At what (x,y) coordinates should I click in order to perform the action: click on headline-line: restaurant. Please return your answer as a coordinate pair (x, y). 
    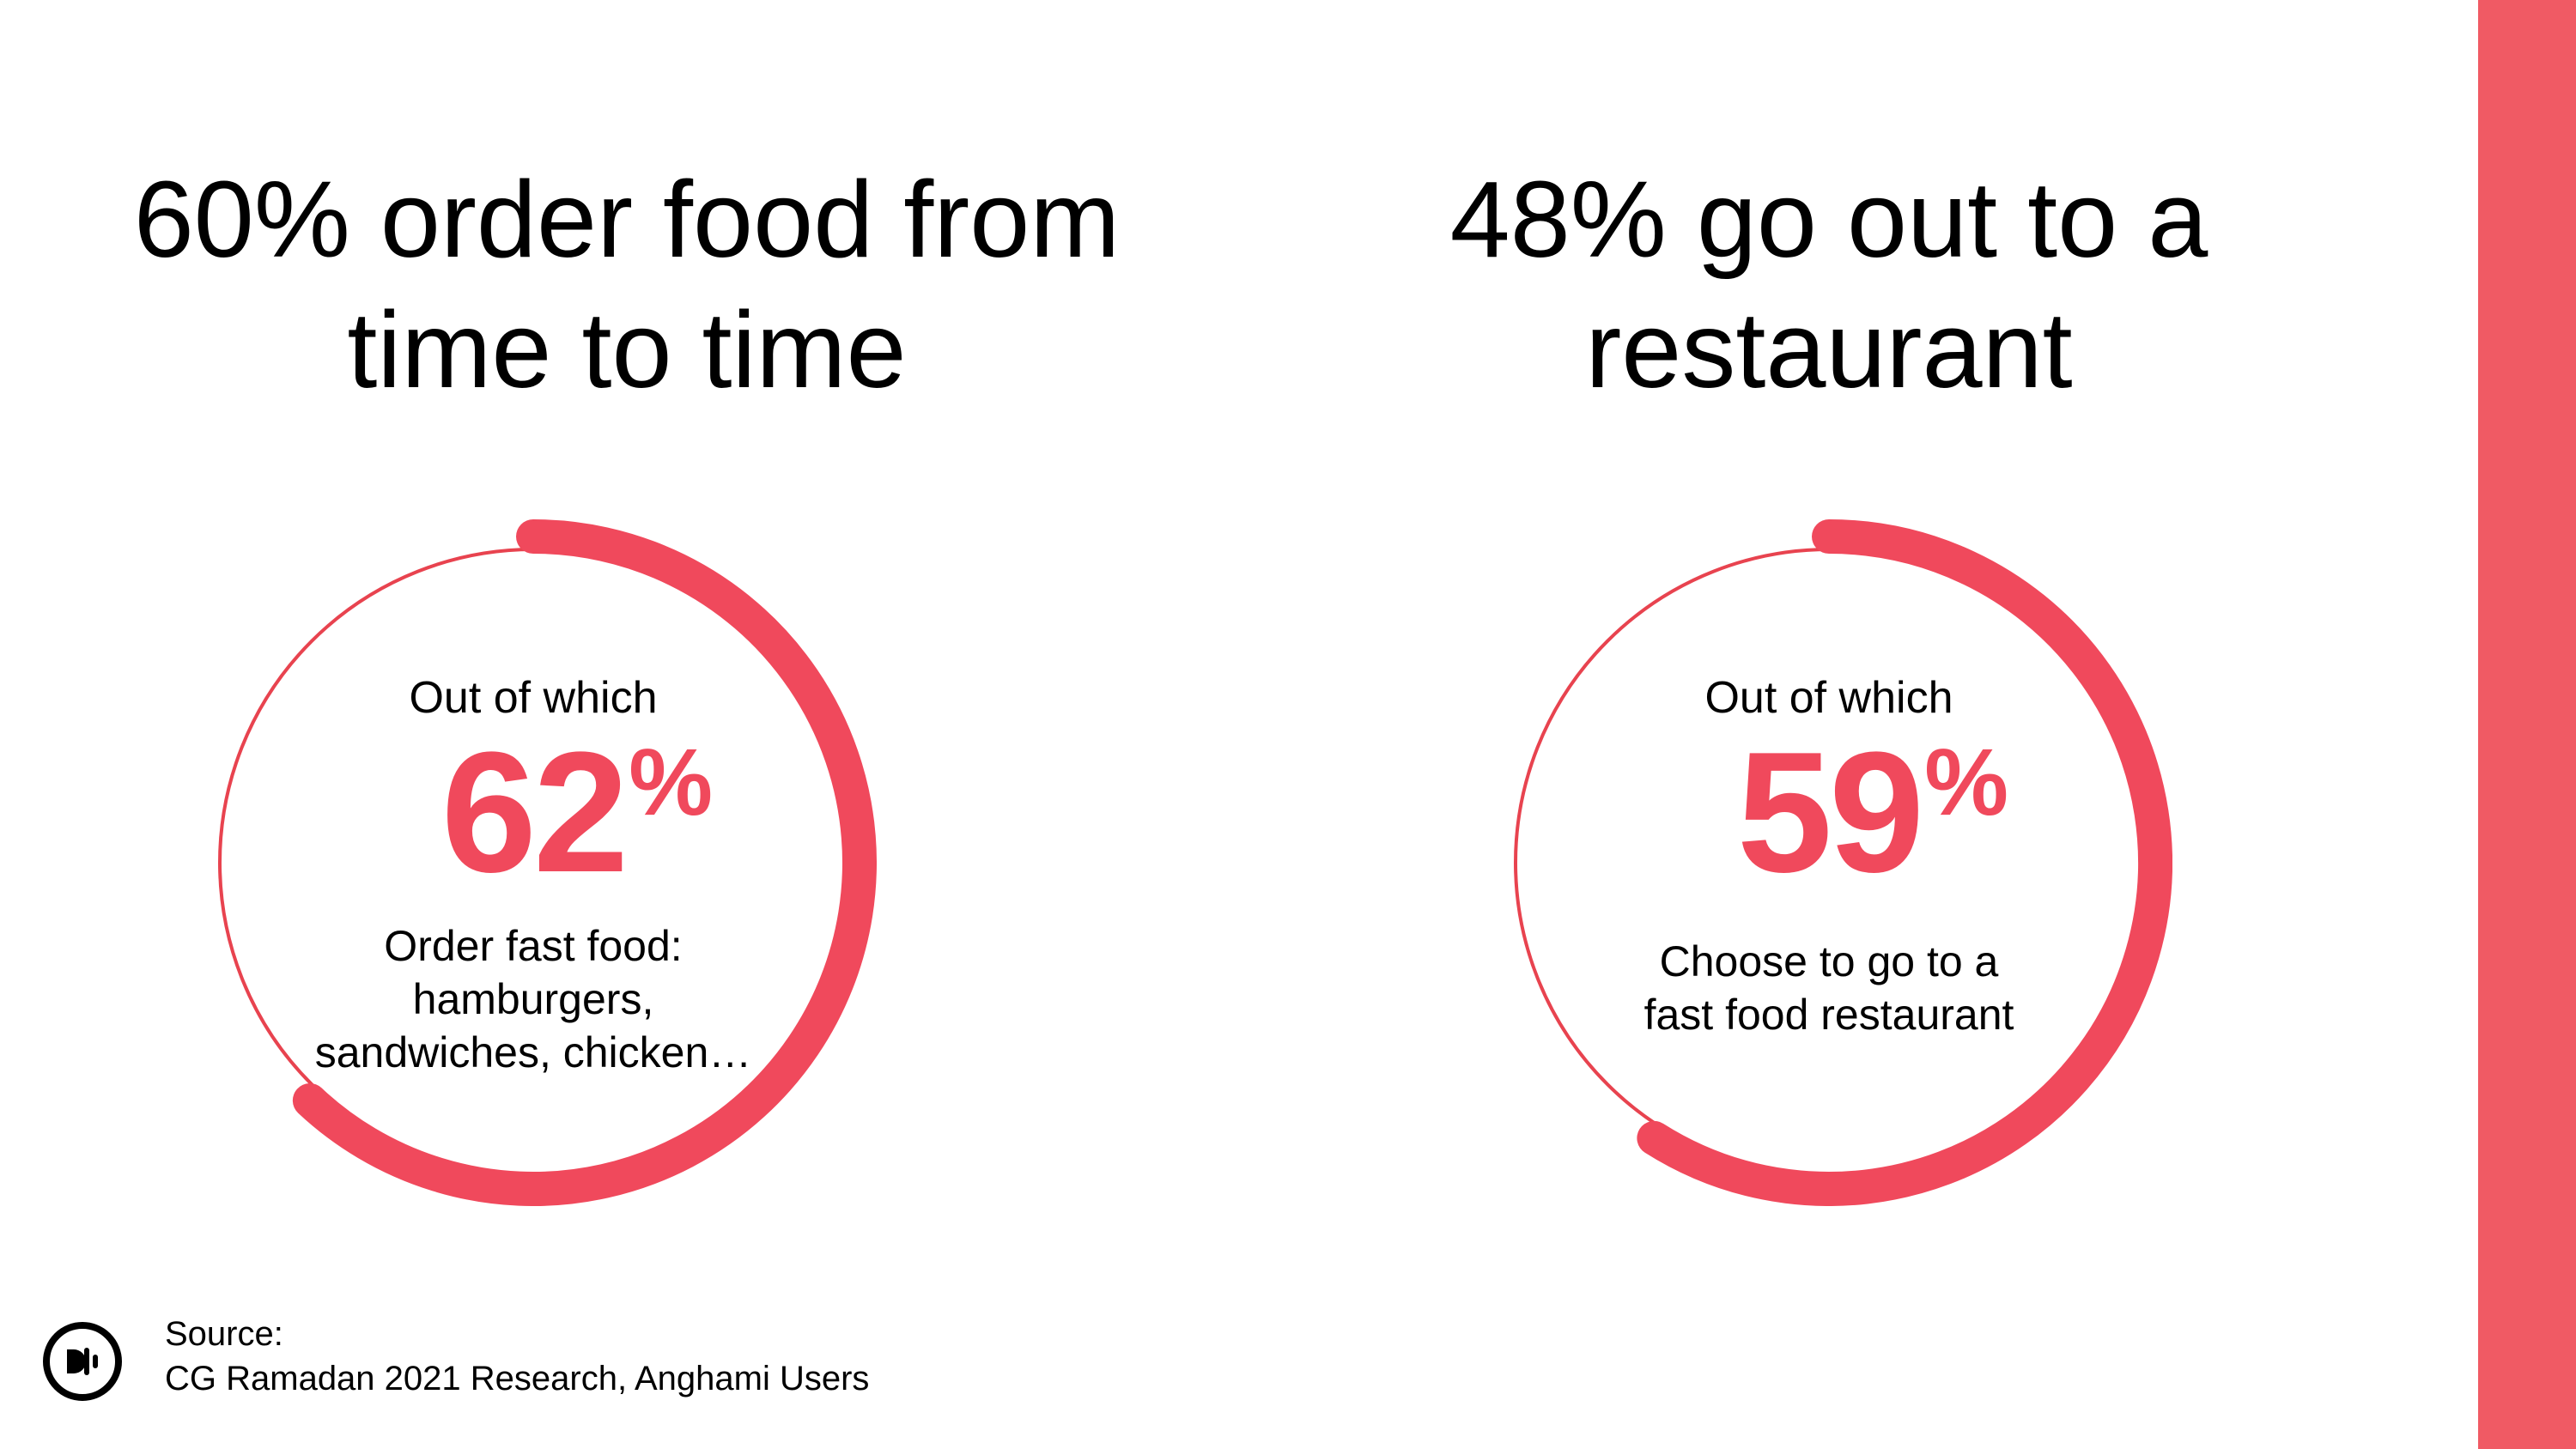
    Looking at the image, I should click on (1829, 349).